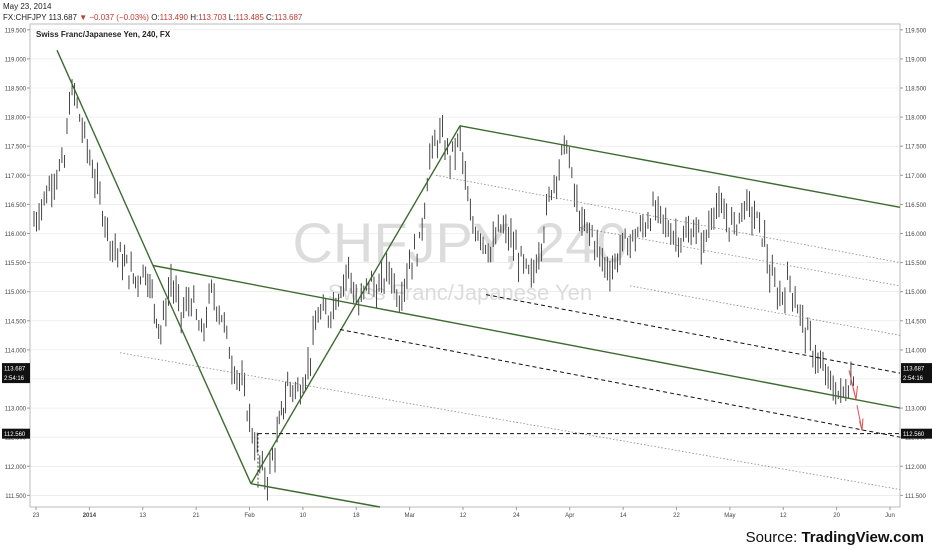 The height and width of the screenshot is (550, 932). I want to click on price-change: −0.037 (−0.03%), so click(119, 17).